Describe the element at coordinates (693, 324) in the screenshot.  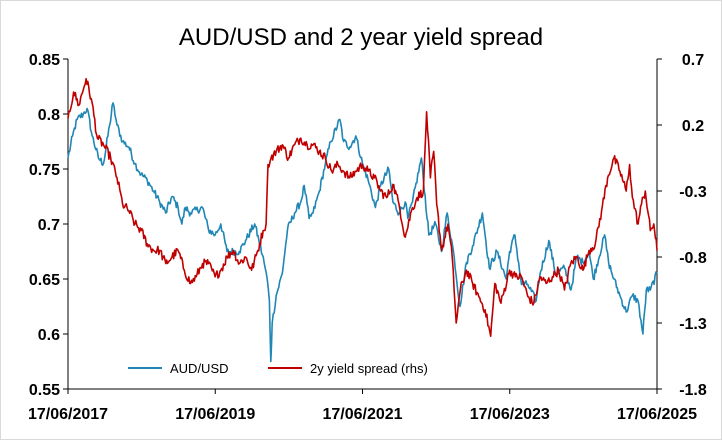
I see `right-tick-label-1: -1.3` at that location.